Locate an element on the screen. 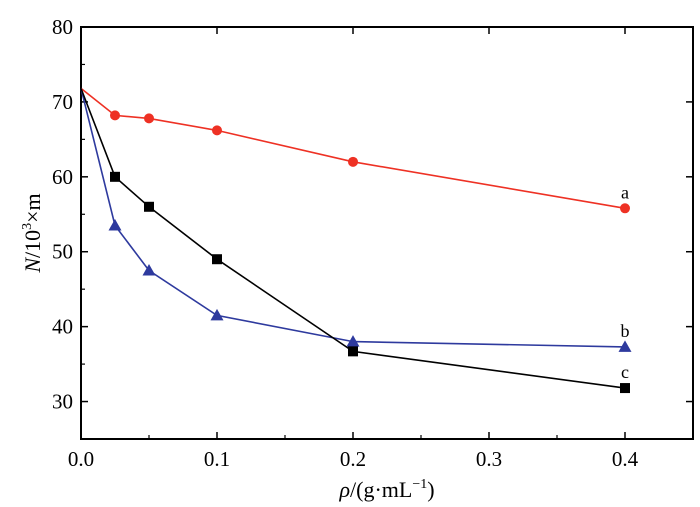  x-axis-unit-close: ) is located at coordinates (430, 489).